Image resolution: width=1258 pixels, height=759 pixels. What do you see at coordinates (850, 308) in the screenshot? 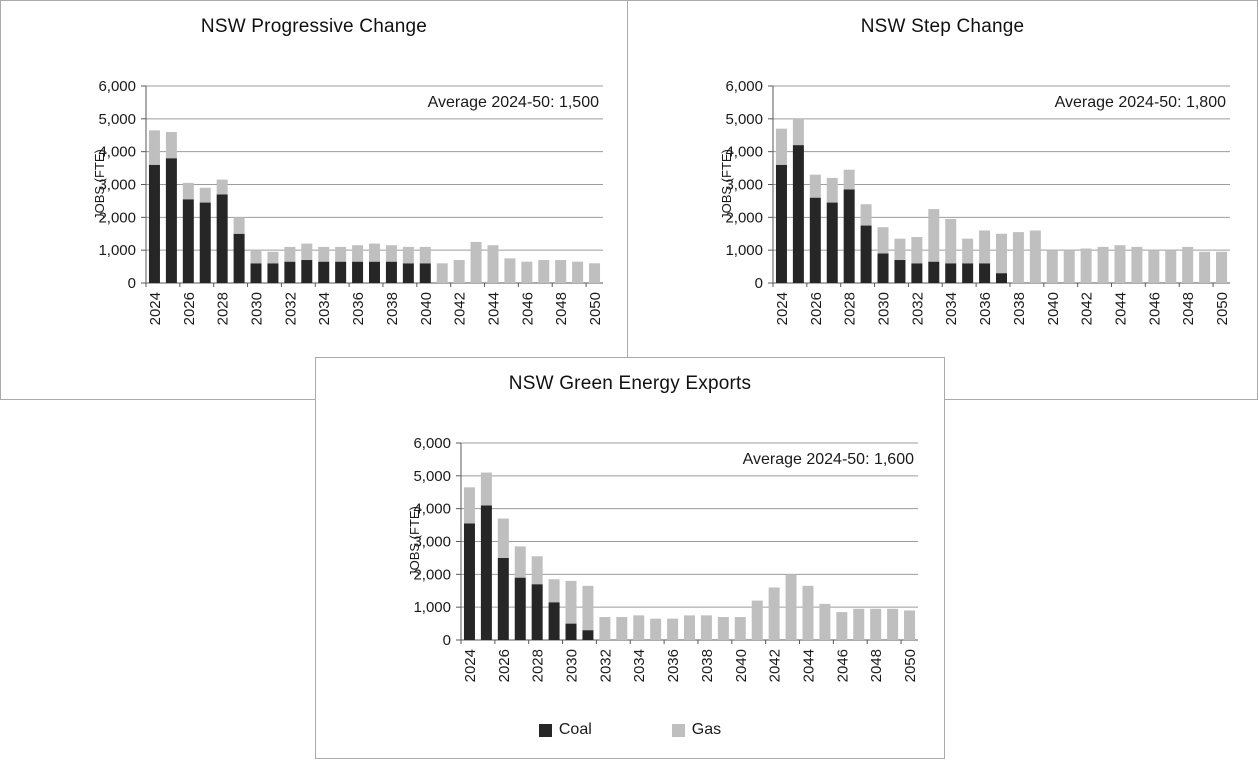
I see `x-axis-tick-label: 2028` at bounding box center [850, 308].